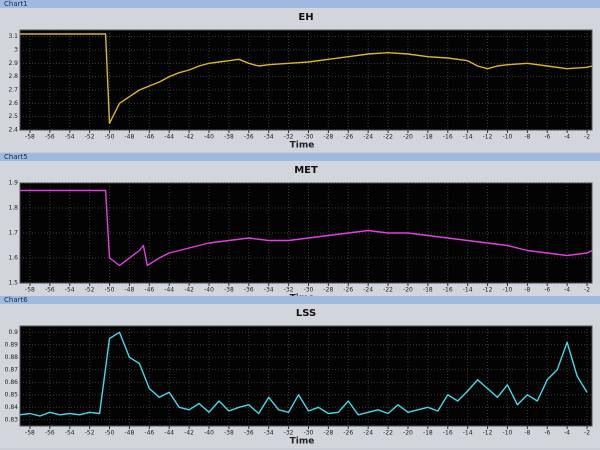 The image size is (600, 450). I want to click on y-tick-label: 0.83, so click(12, 419).